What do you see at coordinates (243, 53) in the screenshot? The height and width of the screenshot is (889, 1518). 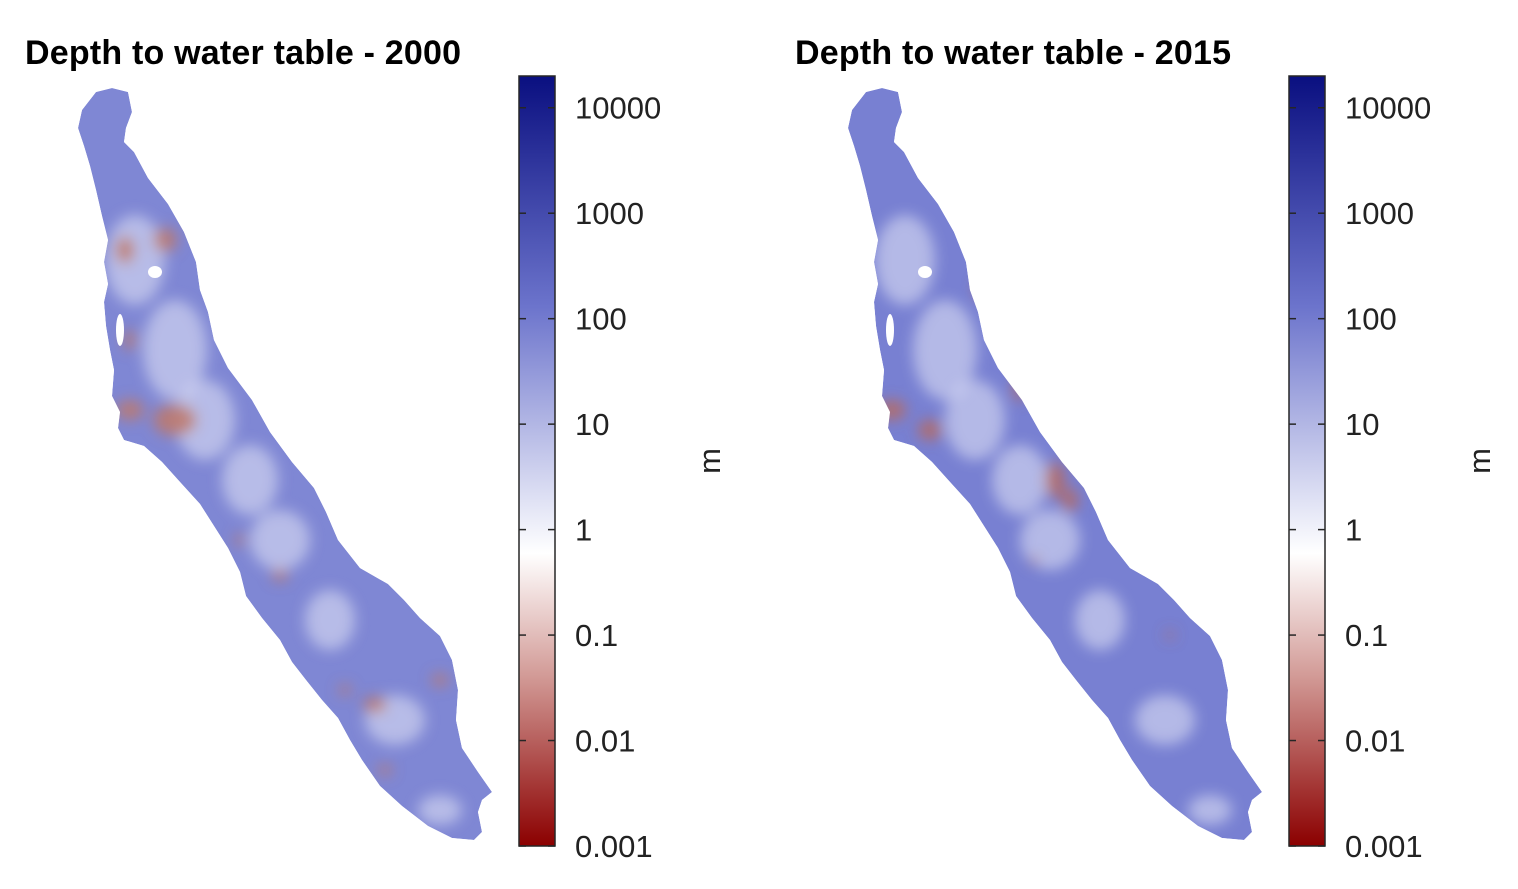 I see `chart-title: Depth to water table - 2000` at bounding box center [243, 53].